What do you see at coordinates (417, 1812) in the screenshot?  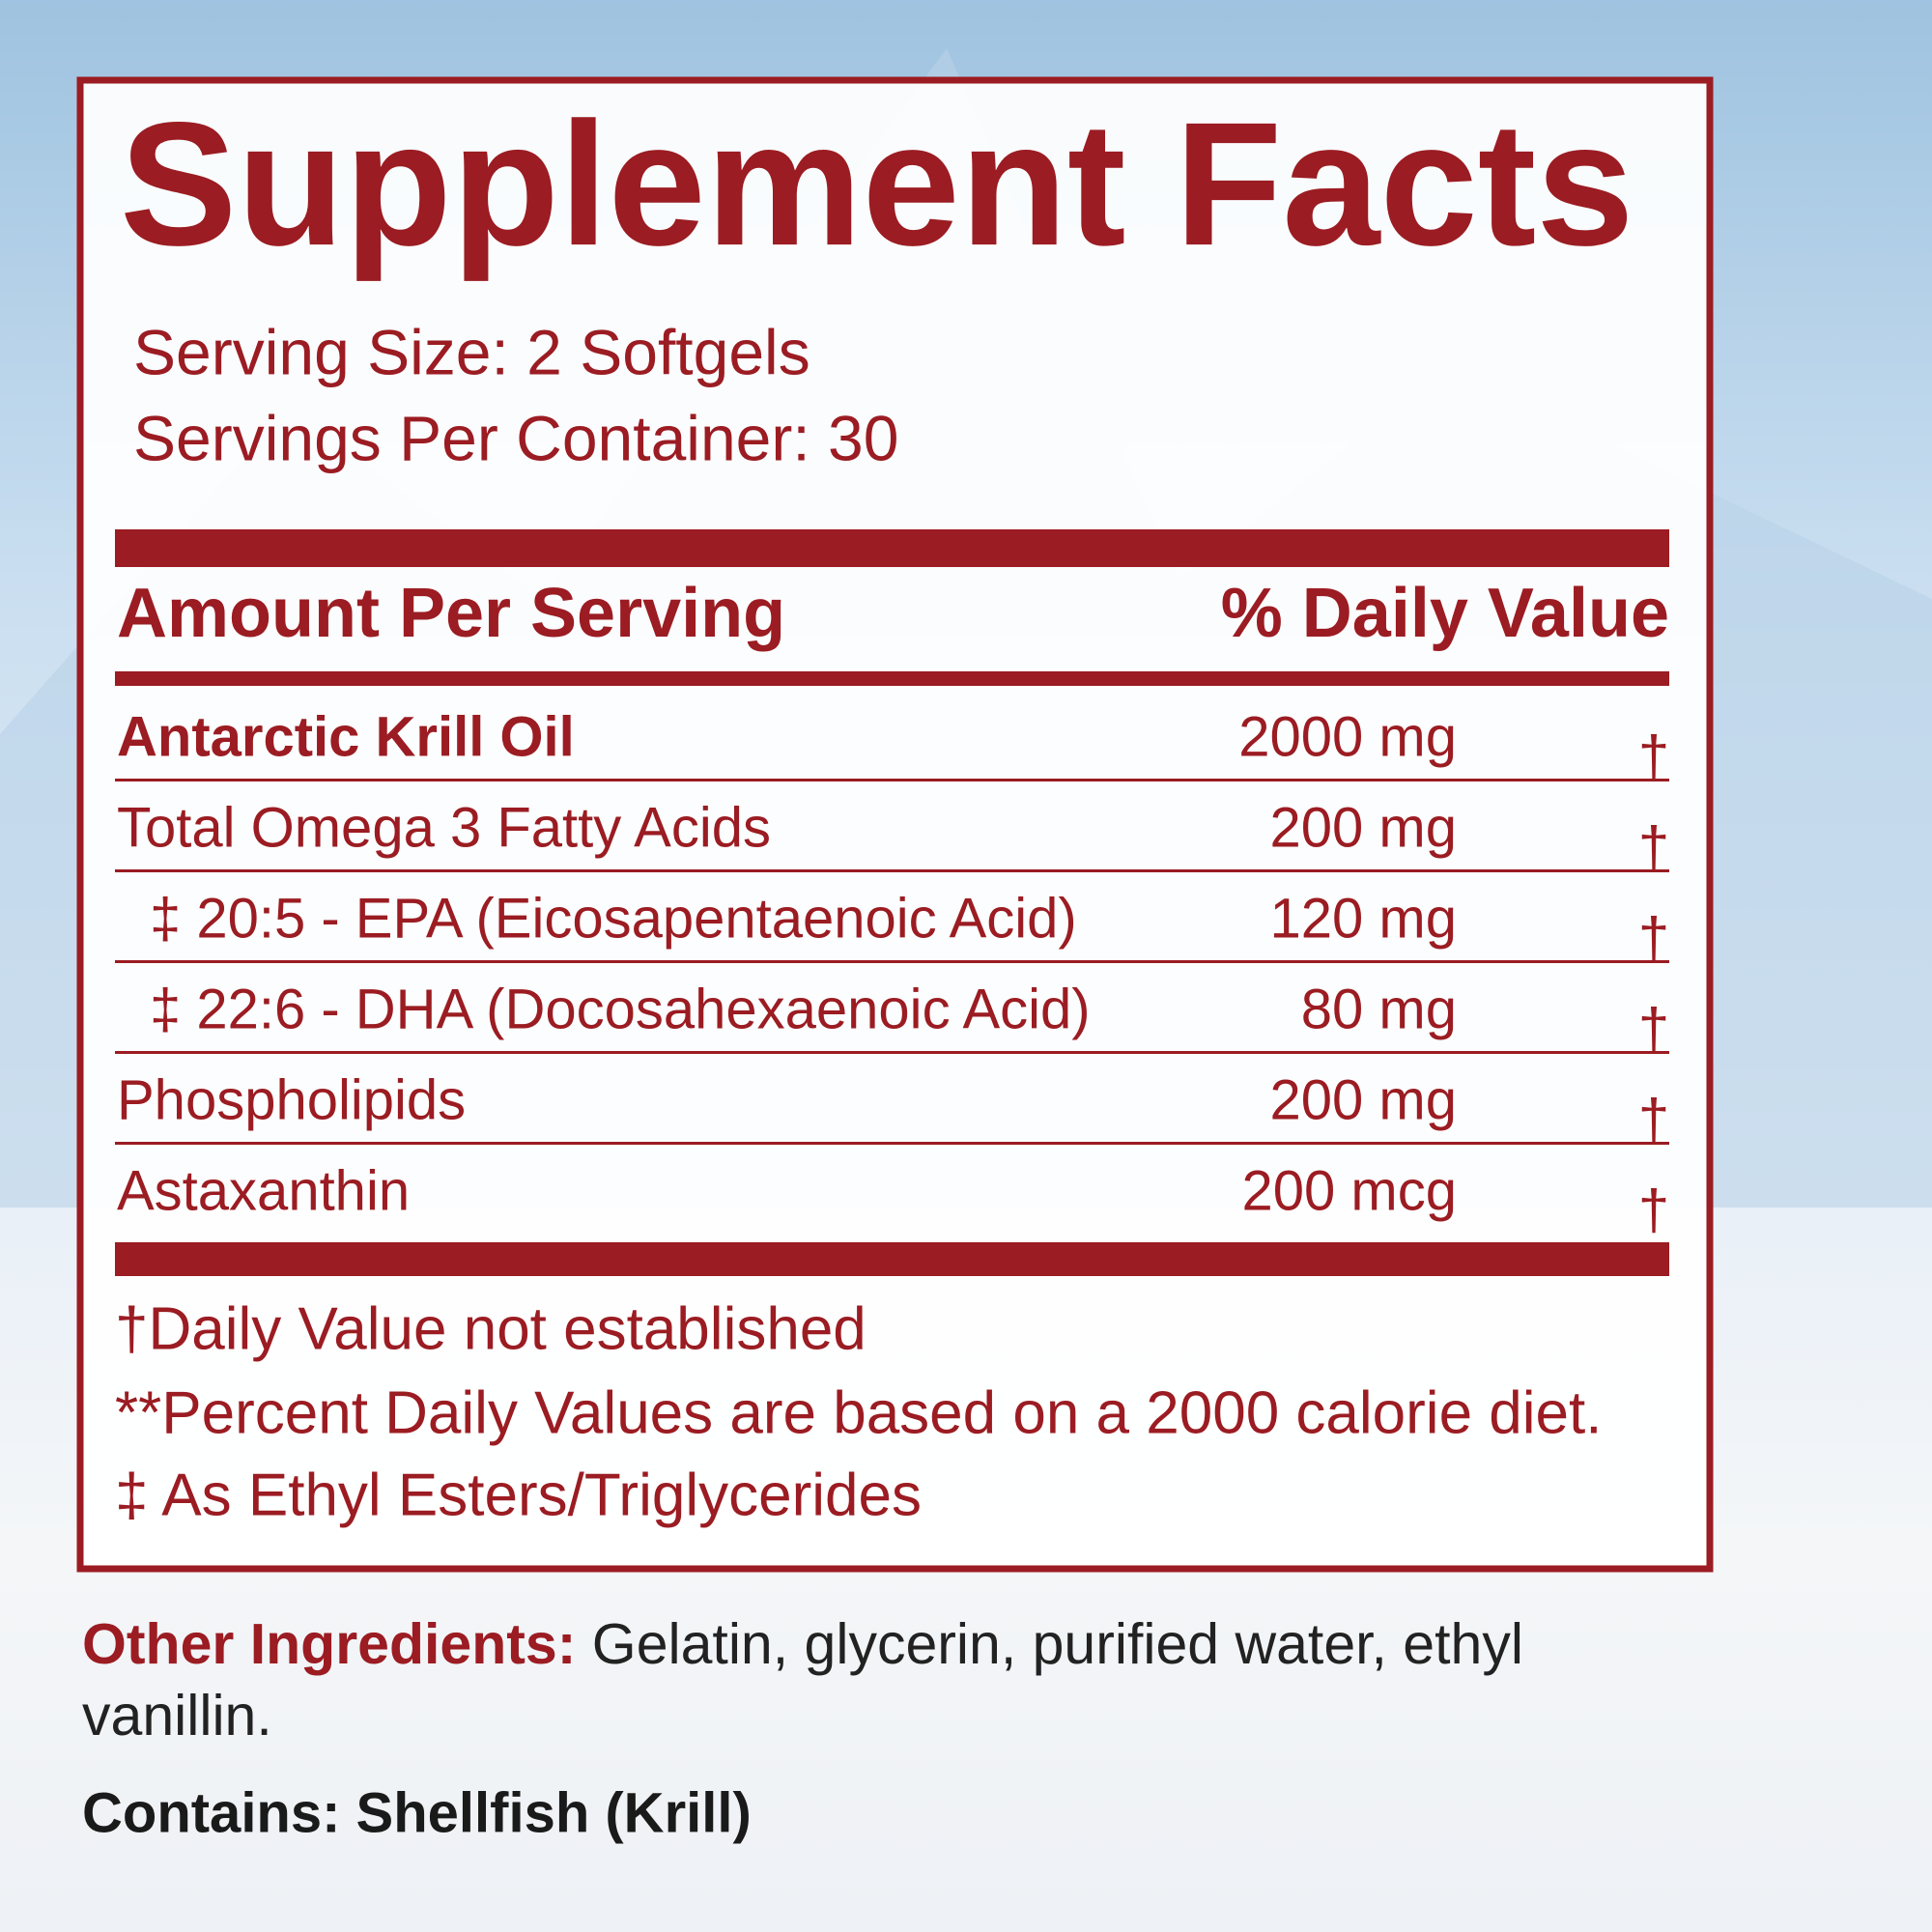 I see `contains: Contains: Shellfish (Krill)` at bounding box center [417, 1812].